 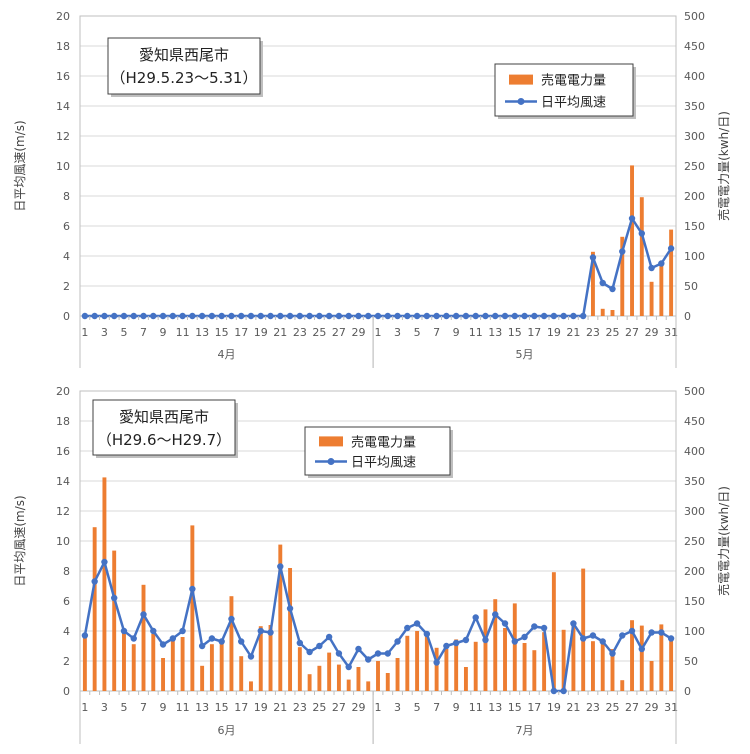 What do you see at coordinates (63, 511) in the screenshot?
I see `y-left-tick-label: 12` at bounding box center [63, 511].